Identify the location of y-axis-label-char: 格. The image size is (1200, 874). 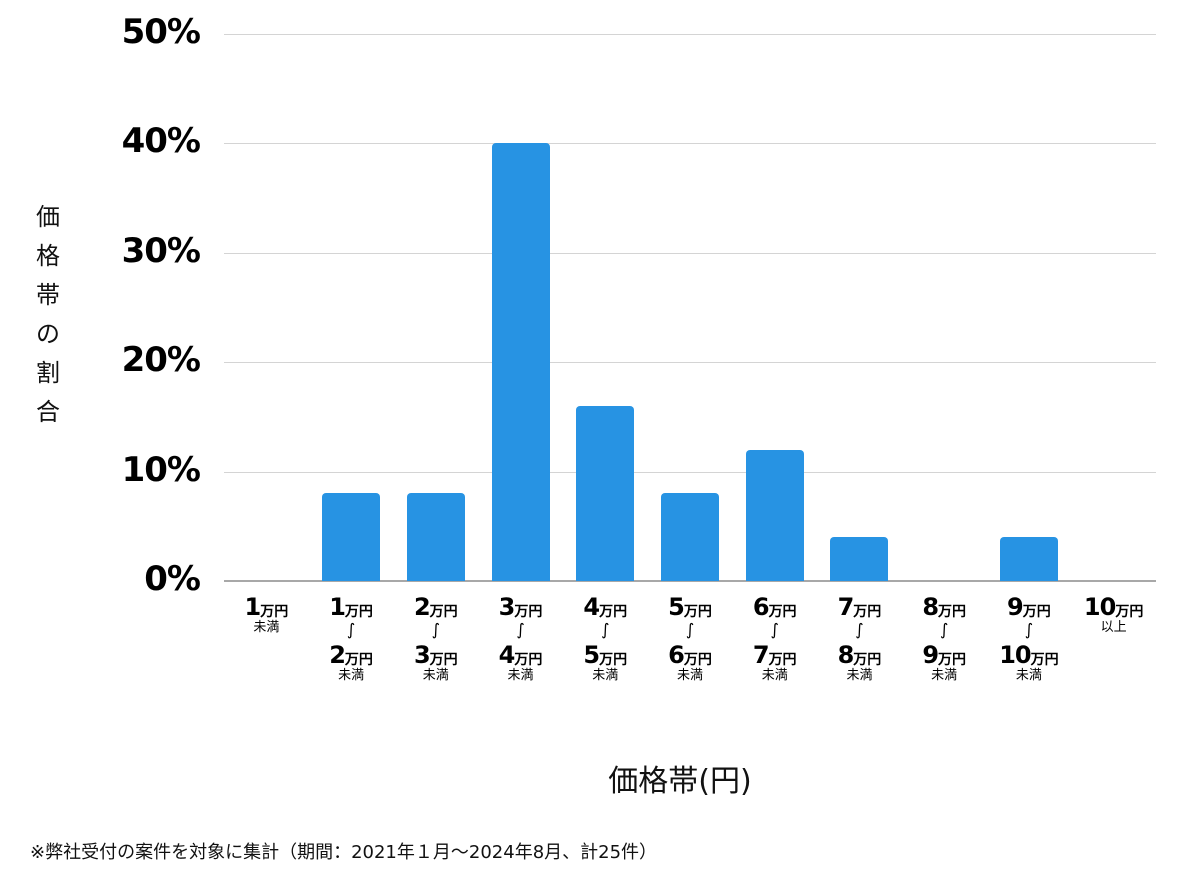
(48, 256).